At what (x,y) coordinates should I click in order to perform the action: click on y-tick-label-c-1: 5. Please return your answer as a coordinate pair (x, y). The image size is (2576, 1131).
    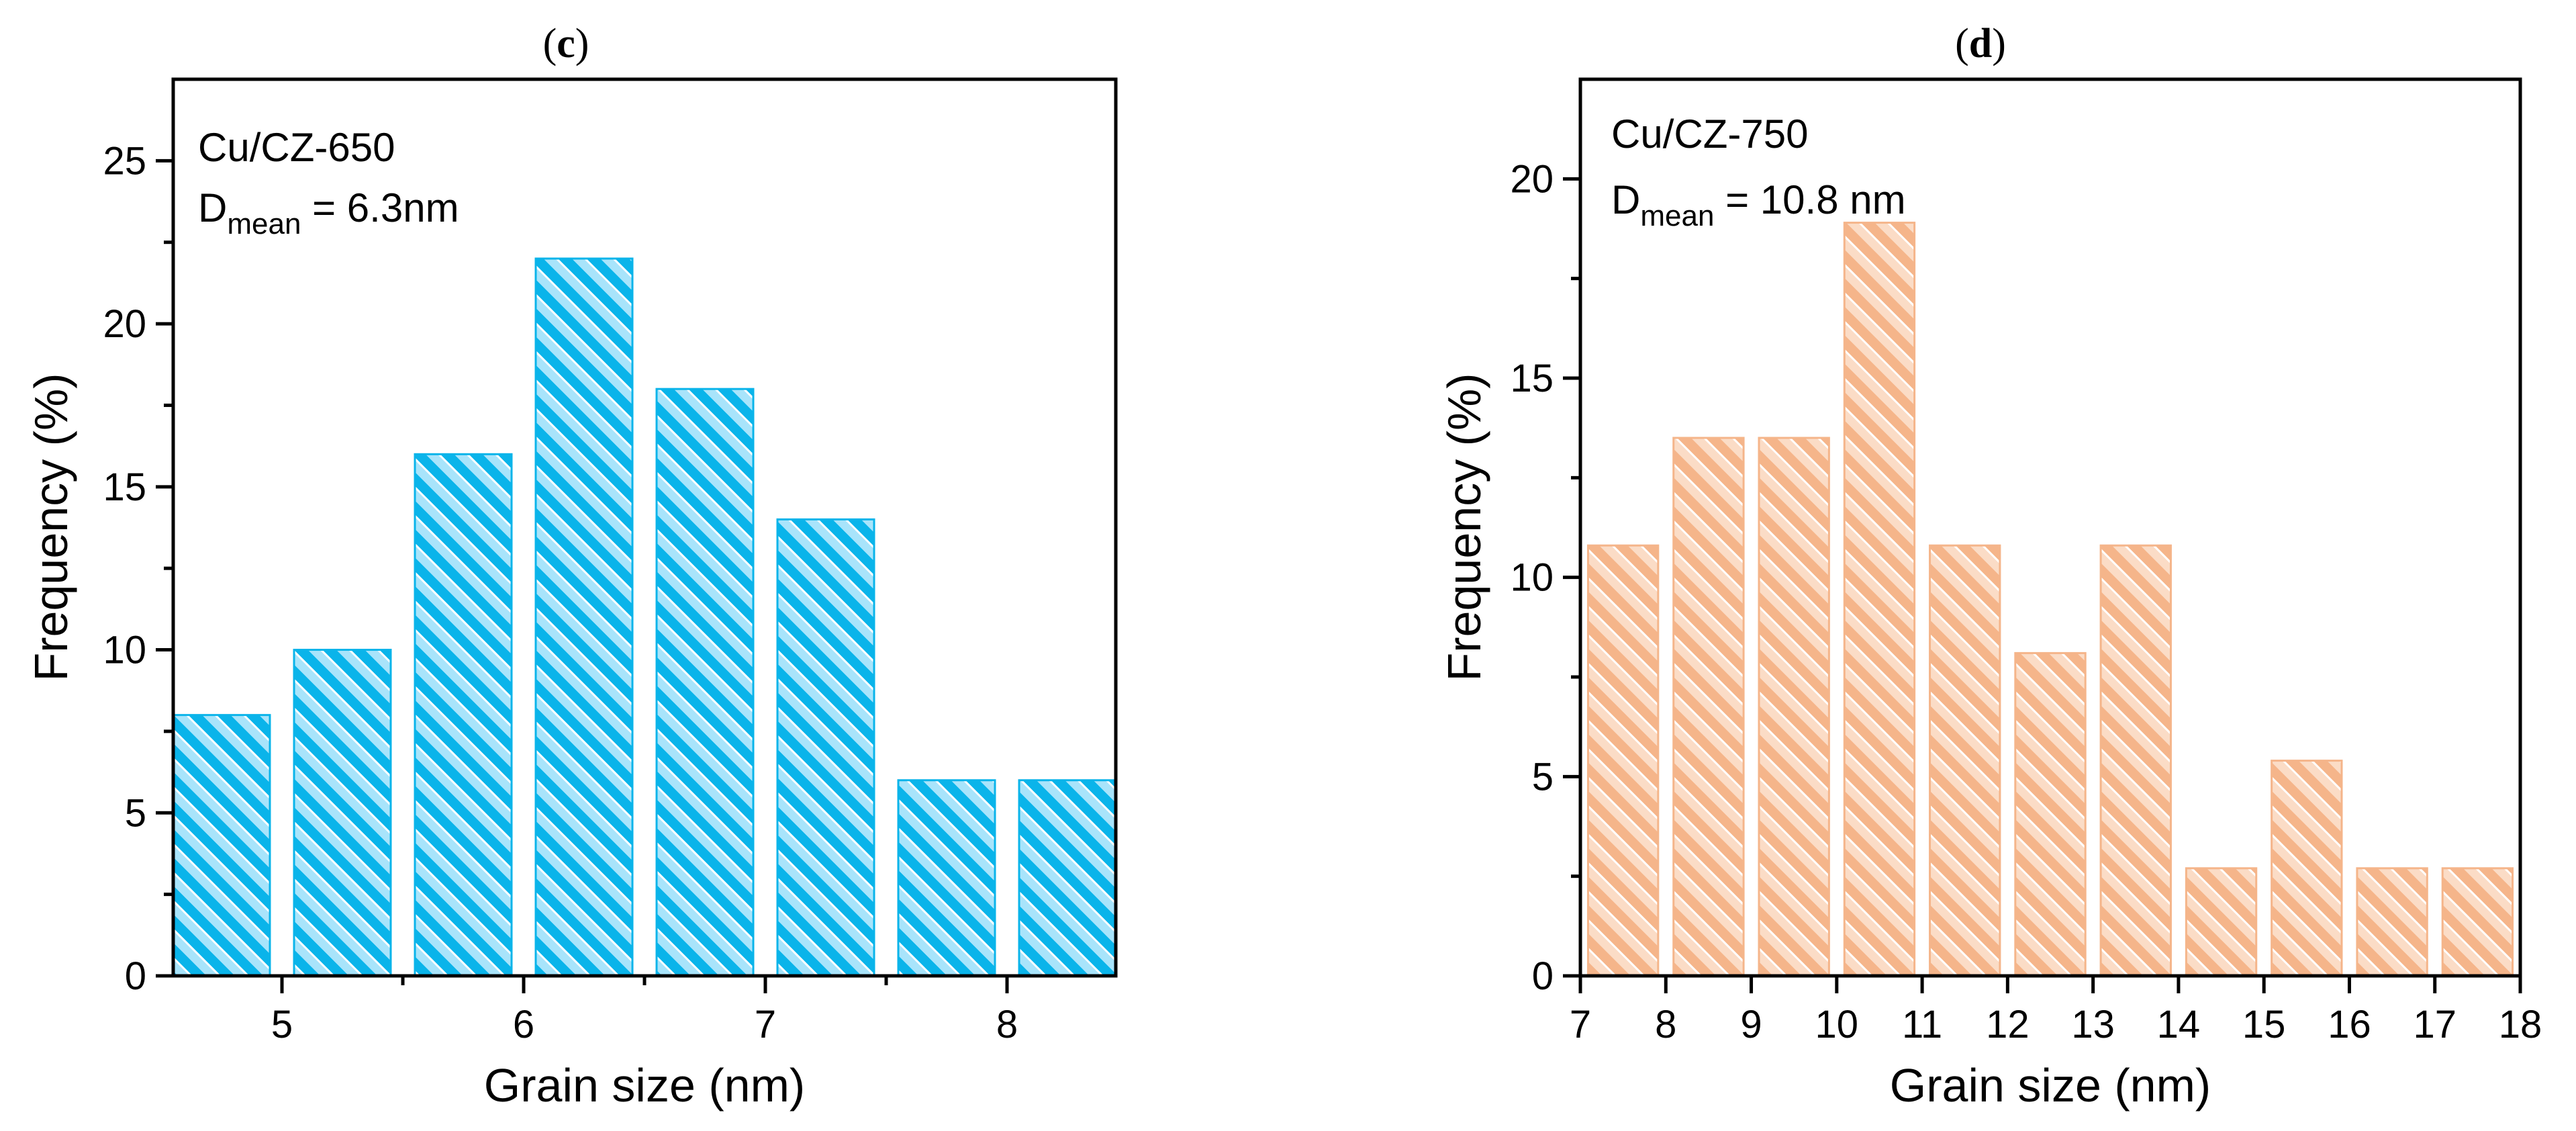
    Looking at the image, I should click on (135, 813).